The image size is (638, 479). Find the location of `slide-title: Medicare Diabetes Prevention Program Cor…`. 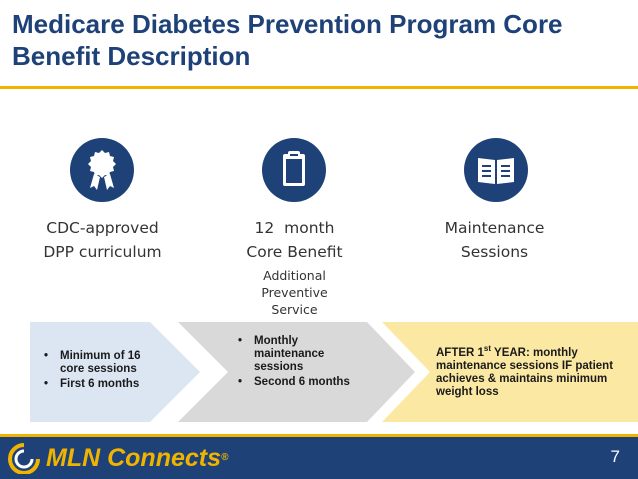

slide-title: Medicare Diabetes Prevention Program Cor… is located at coordinates (287, 40).